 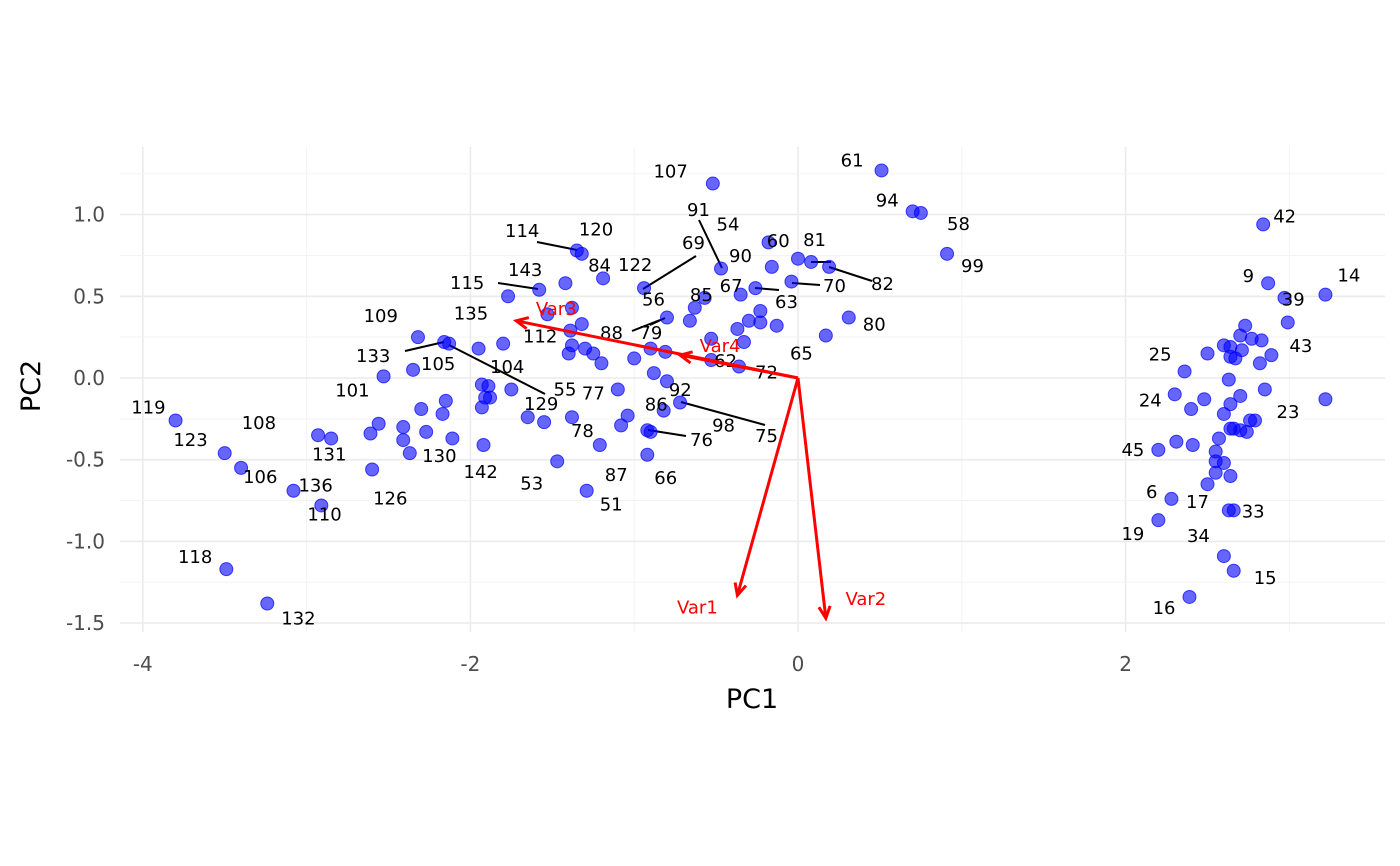 I want to click on x-tick-label: 0, so click(x=798, y=664).